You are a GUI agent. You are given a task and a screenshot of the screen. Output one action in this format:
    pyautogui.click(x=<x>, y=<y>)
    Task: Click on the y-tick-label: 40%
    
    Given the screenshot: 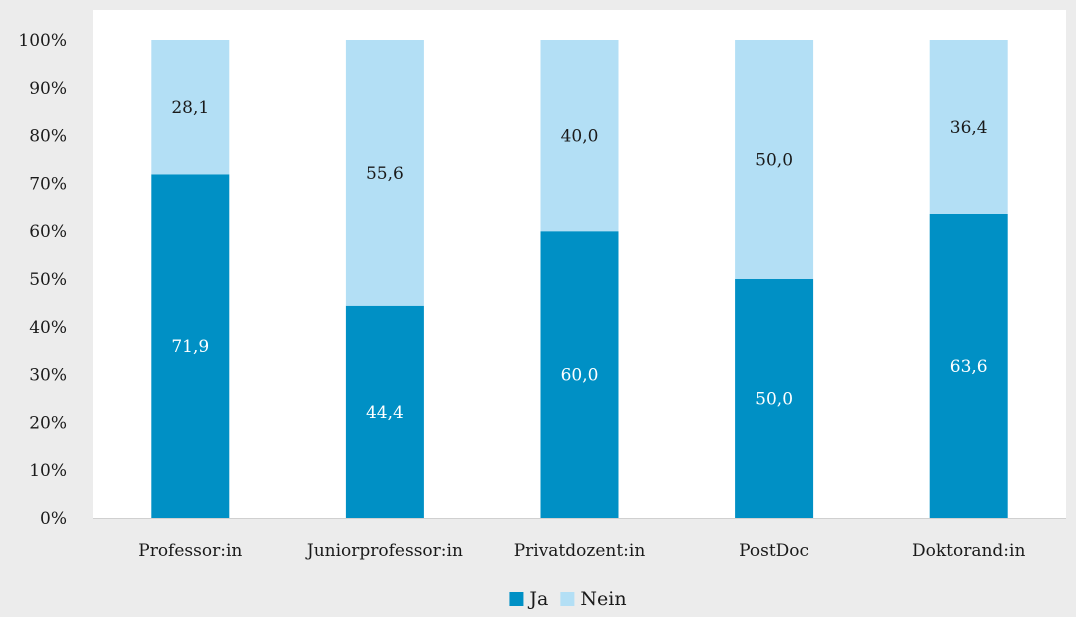 What is the action you would take?
    pyautogui.click(x=48, y=328)
    